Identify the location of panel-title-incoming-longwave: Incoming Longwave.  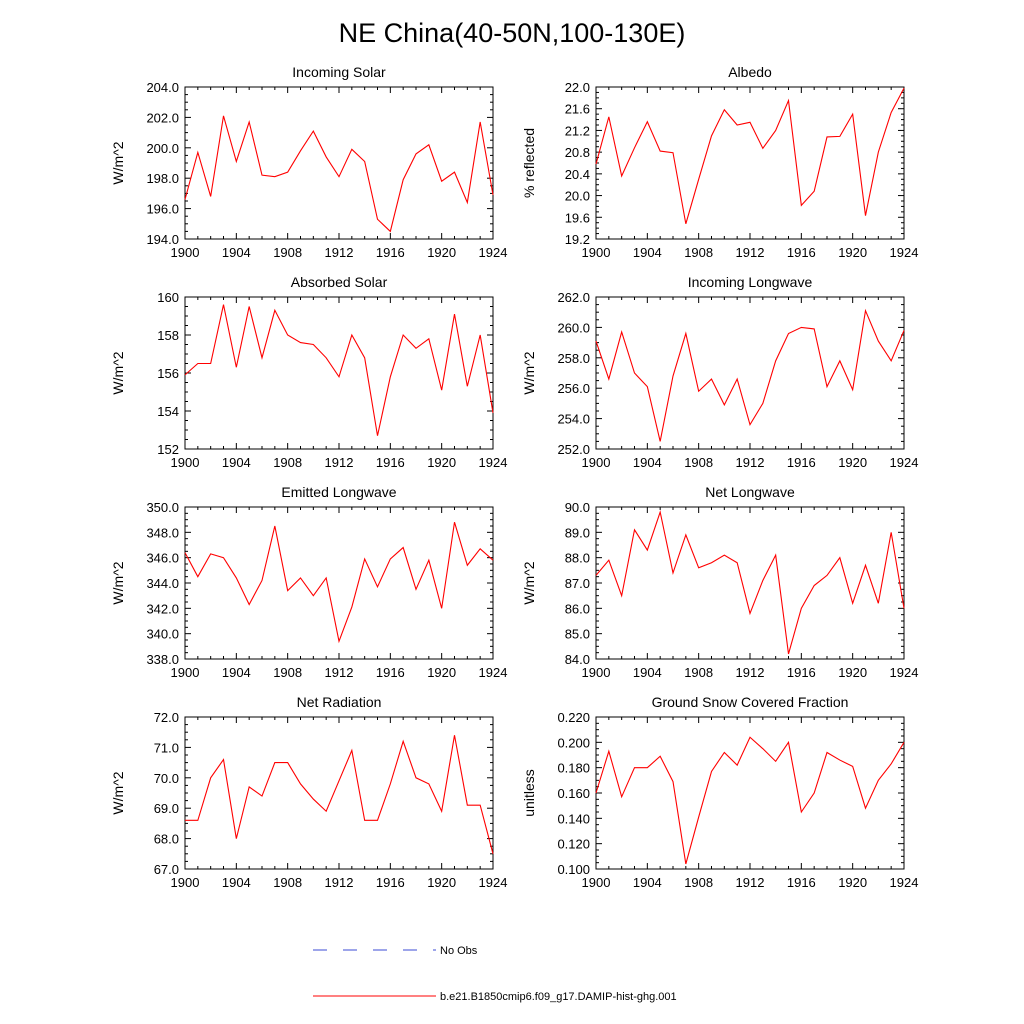
(750, 282).